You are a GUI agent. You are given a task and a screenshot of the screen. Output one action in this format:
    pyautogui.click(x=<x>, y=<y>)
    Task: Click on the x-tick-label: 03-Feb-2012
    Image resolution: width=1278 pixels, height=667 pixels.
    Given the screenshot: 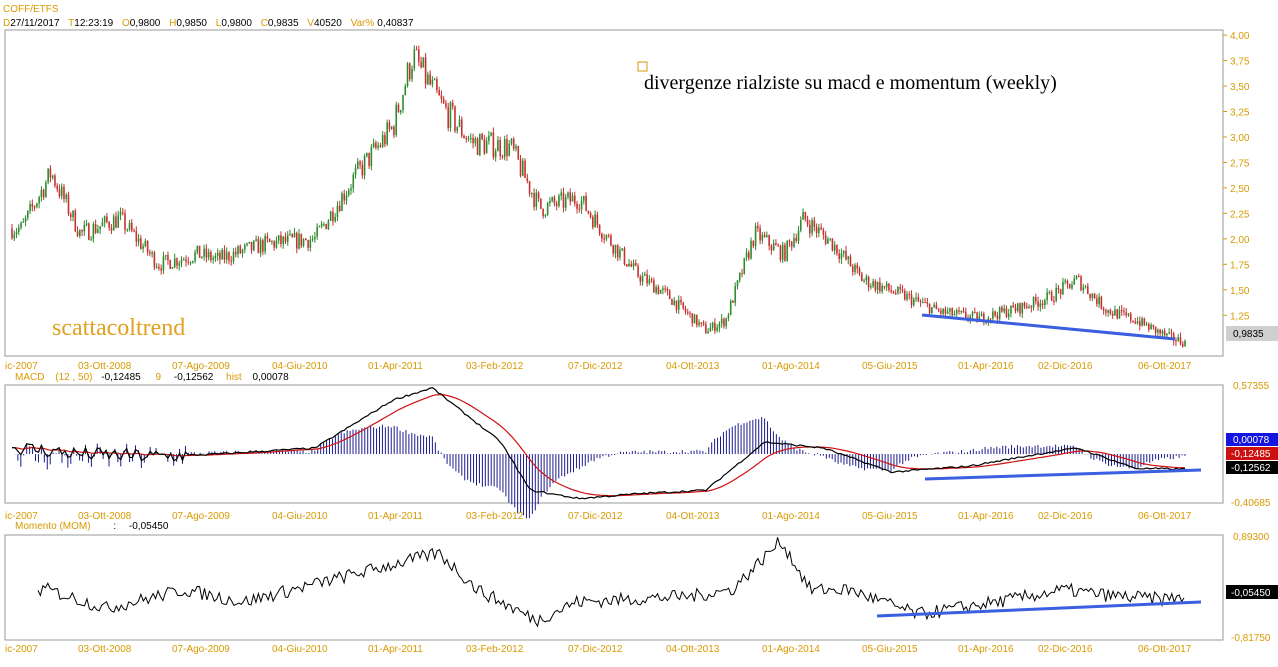 What is the action you would take?
    pyautogui.click(x=495, y=366)
    